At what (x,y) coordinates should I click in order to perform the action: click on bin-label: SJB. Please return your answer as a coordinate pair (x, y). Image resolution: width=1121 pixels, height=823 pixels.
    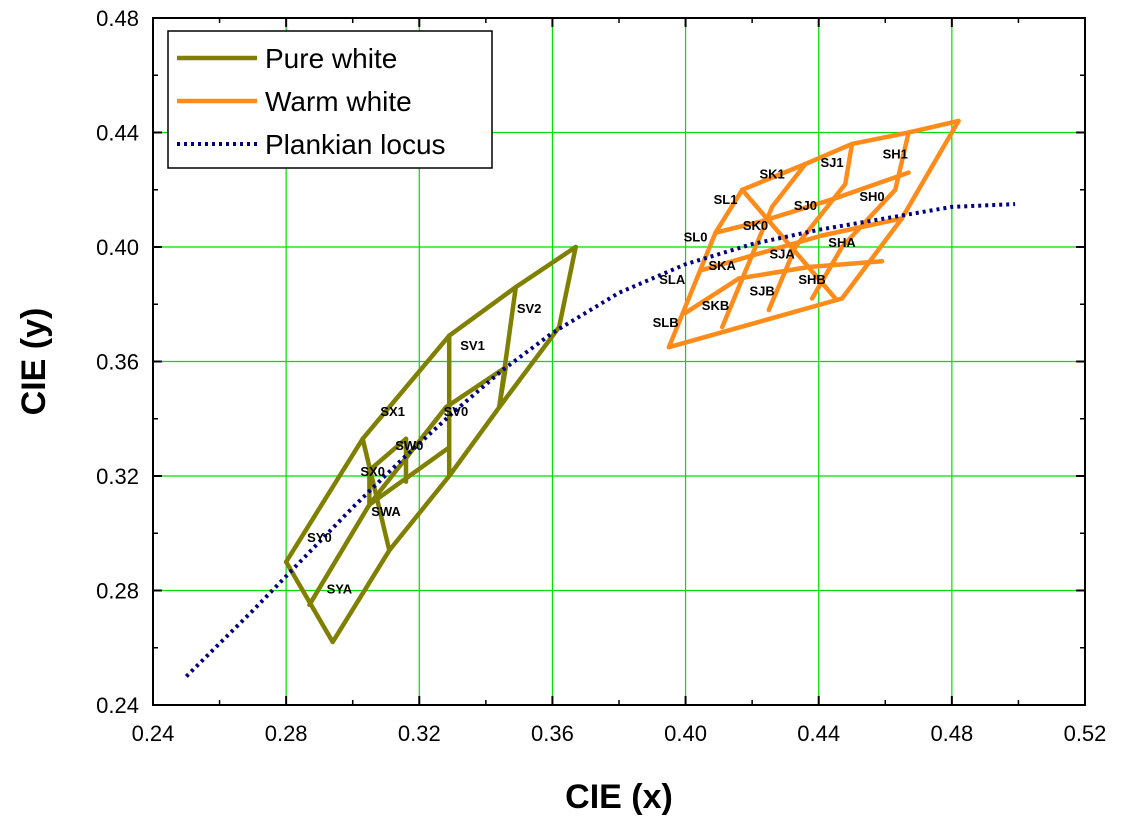
    Looking at the image, I should click on (761, 291).